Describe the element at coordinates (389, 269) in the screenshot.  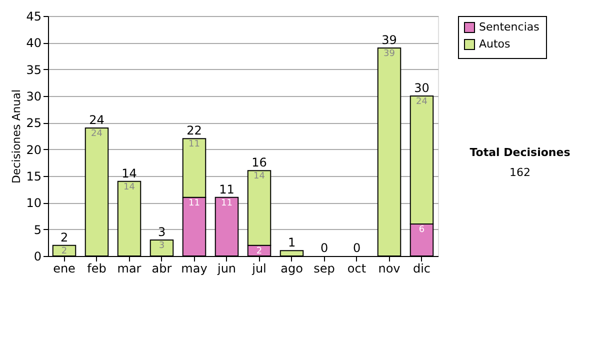
I see `x-tick-label: nov` at that location.